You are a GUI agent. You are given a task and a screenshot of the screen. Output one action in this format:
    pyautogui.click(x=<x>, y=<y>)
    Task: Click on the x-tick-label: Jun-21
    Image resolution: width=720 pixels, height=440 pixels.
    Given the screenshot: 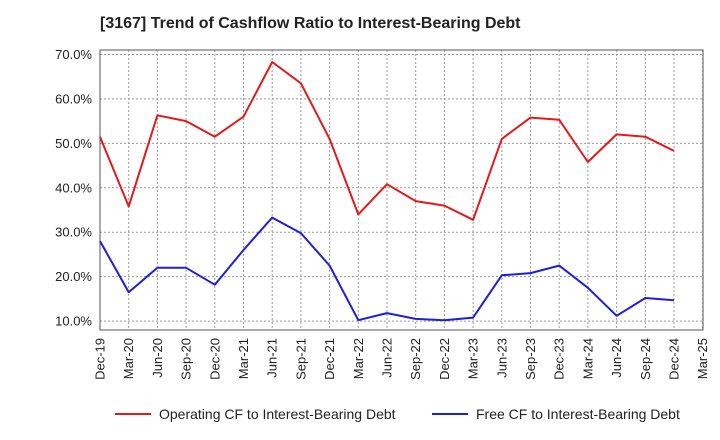 What is the action you would take?
    pyautogui.click(x=272, y=358)
    